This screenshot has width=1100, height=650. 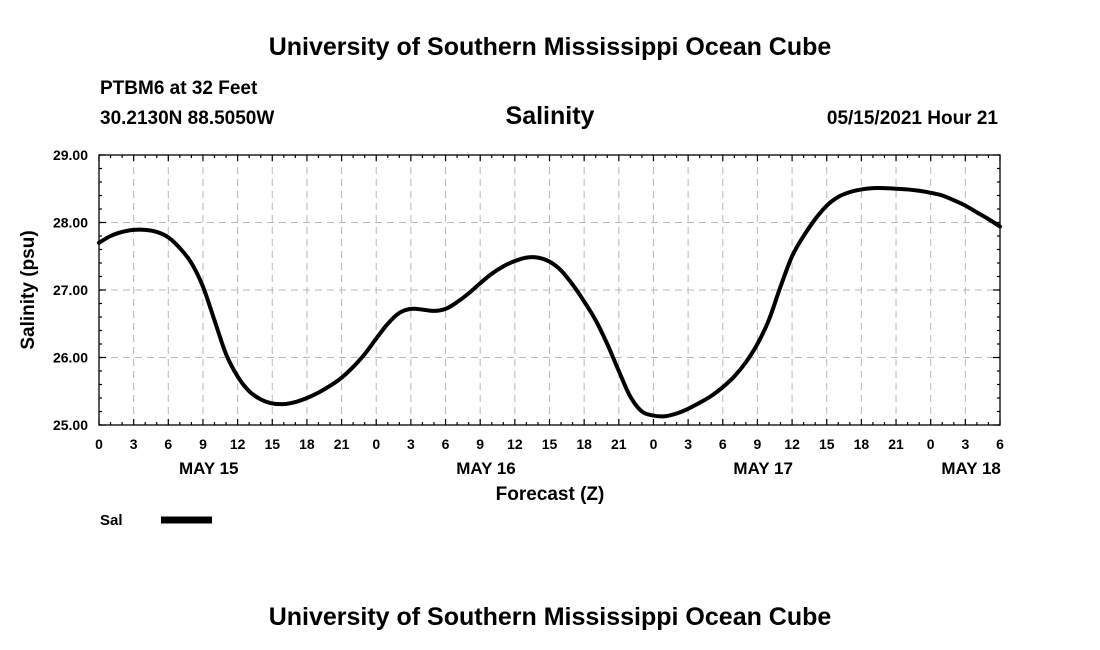 I want to click on chart-title: Salinity, so click(x=550, y=116).